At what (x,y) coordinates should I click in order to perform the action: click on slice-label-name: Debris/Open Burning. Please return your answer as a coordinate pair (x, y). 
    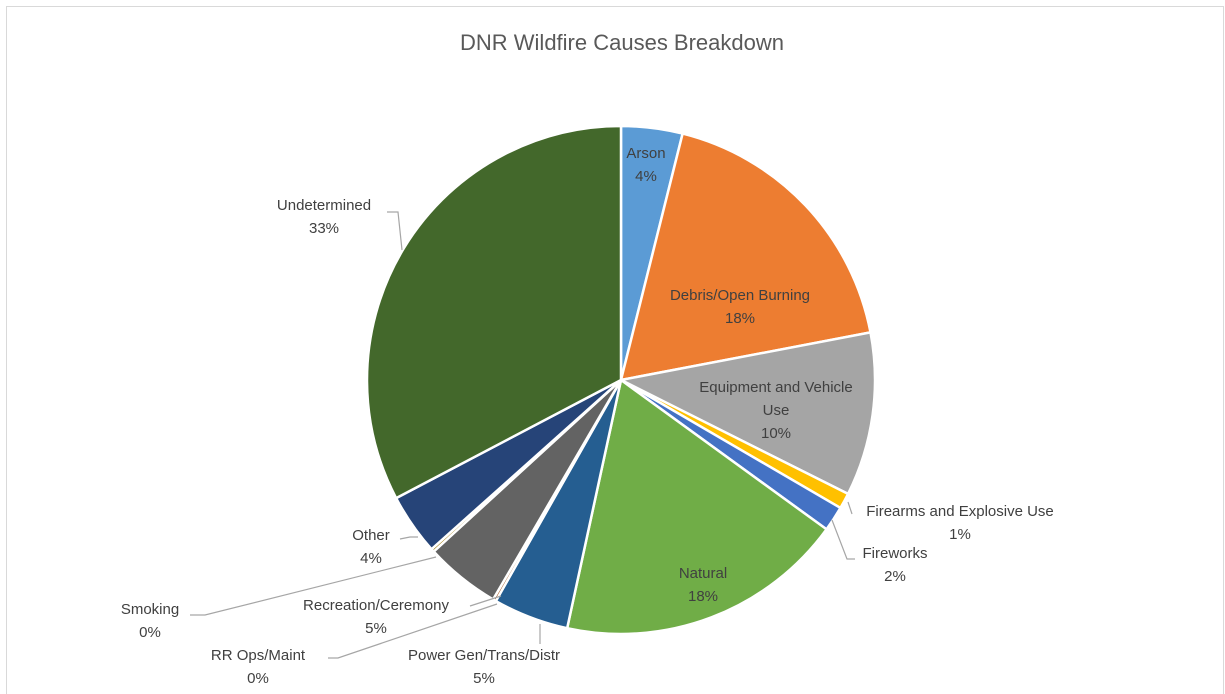
    Looking at the image, I should click on (740, 295).